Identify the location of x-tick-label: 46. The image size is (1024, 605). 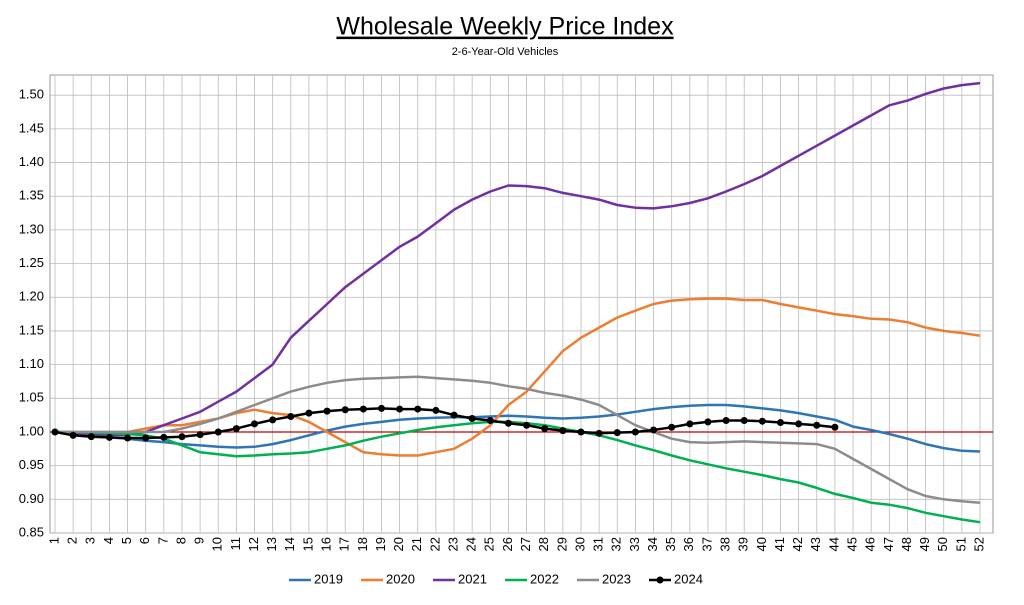
(870, 544).